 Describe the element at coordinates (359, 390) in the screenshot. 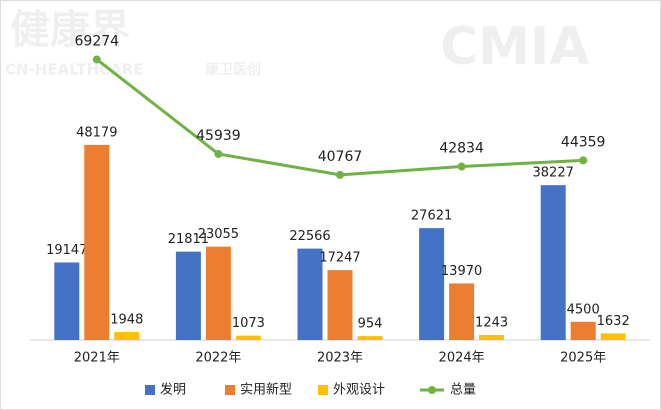

I see `legend-label: 外观设计` at that location.